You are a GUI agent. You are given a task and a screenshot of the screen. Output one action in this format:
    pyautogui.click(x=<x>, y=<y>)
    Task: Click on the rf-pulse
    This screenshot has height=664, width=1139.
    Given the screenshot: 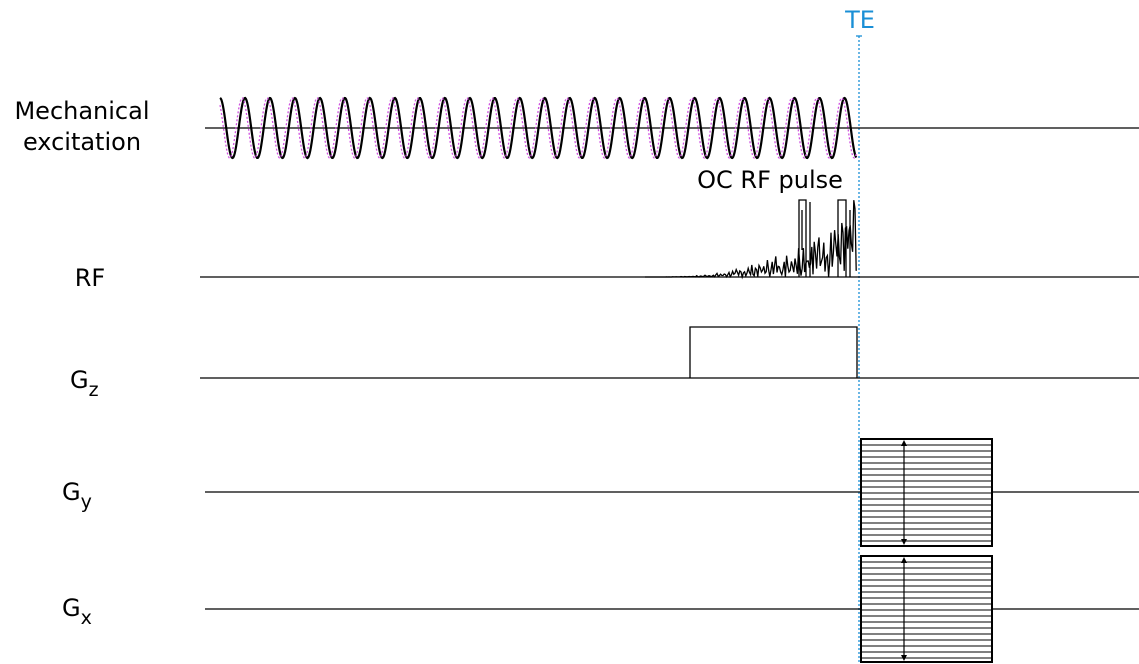 What is the action you would take?
    pyautogui.click(x=751, y=239)
    